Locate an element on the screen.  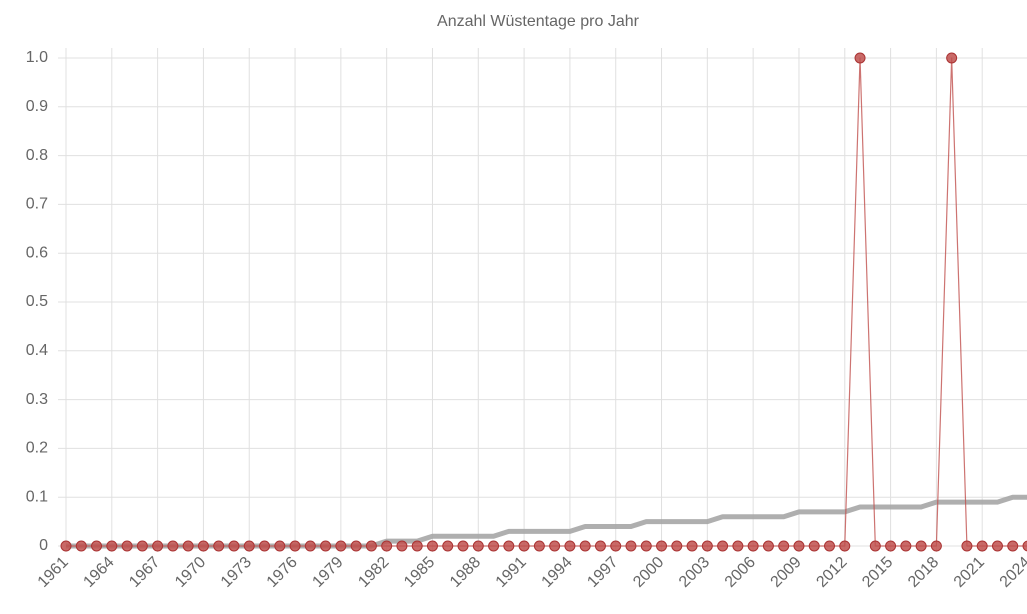
x-tick-label: 2012 is located at coordinates (831, 572).